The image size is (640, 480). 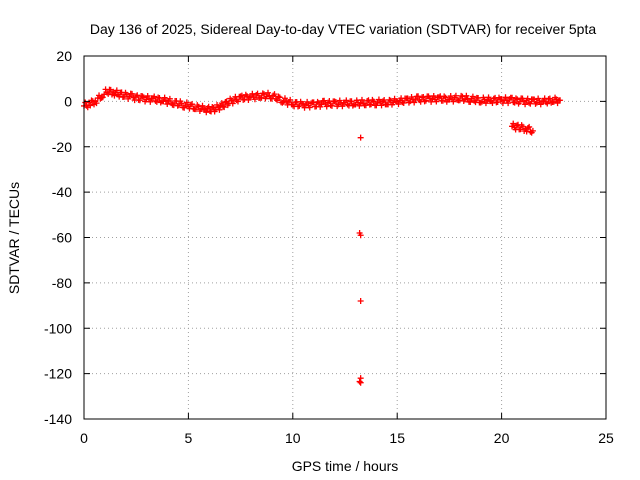 I want to click on y-tick-label: -100, so click(x=58, y=328).